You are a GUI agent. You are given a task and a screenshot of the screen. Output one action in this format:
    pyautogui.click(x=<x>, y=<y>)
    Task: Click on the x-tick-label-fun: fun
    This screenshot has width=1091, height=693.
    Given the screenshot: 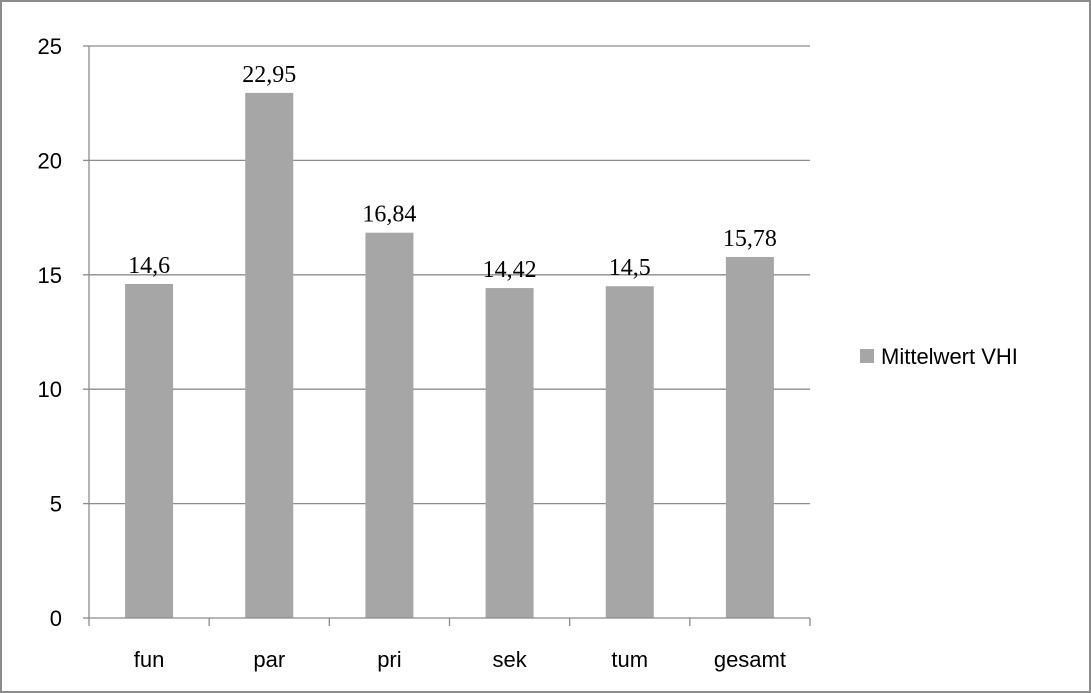 What is the action you would take?
    pyautogui.click(x=149, y=659)
    